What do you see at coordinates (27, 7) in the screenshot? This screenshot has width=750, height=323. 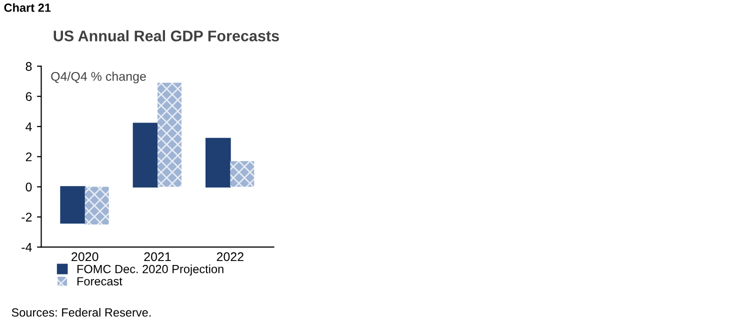 I see `chart-subtitle: Chart 21` at bounding box center [27, 7].